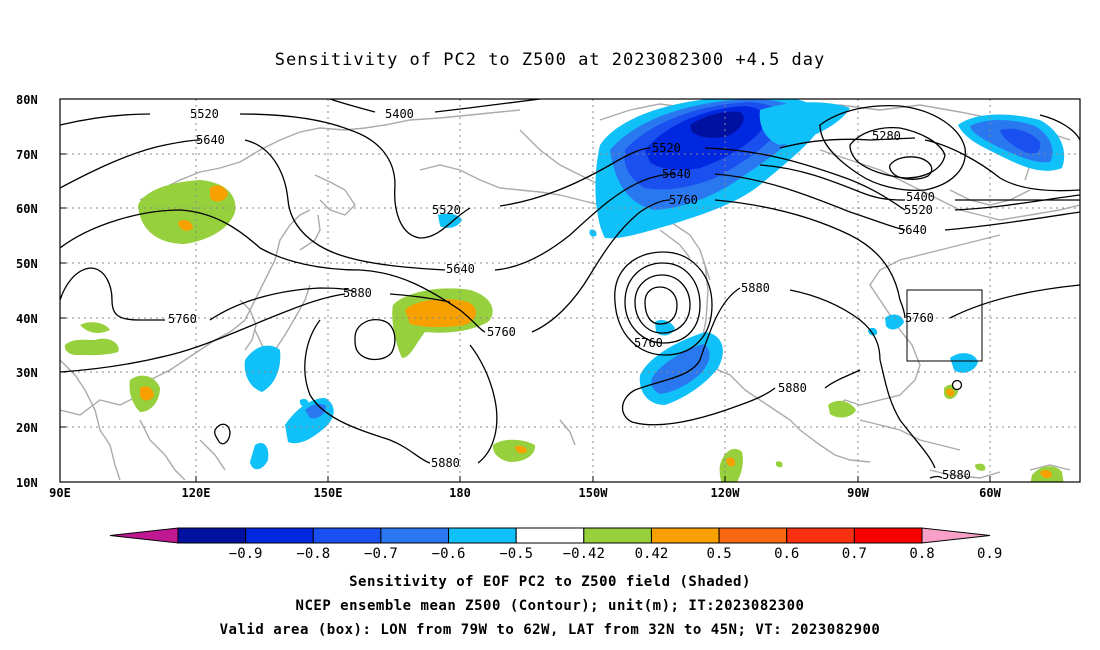 The height and width of the screenshot is (650, 1100). I want to click on lat-label: 80N, so click(27, 100).